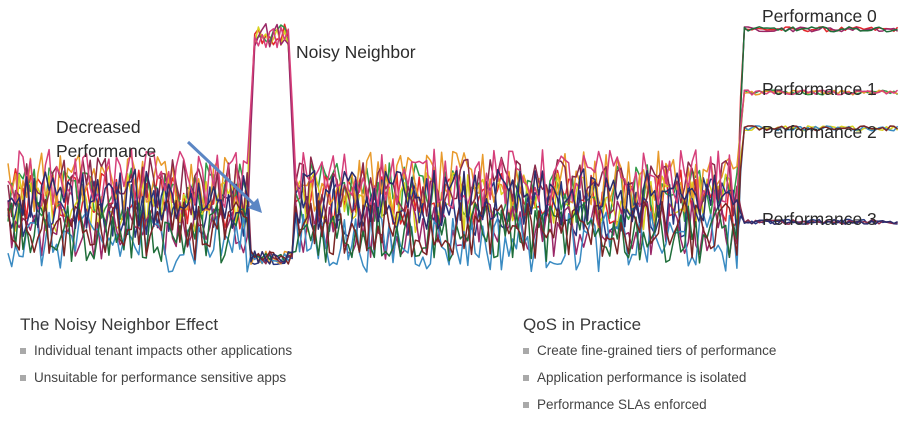 Image resolution: width=902 pixels, height=422 pixels. I want to click on series-label-performance-1: Performance 1, so click(819, 89).